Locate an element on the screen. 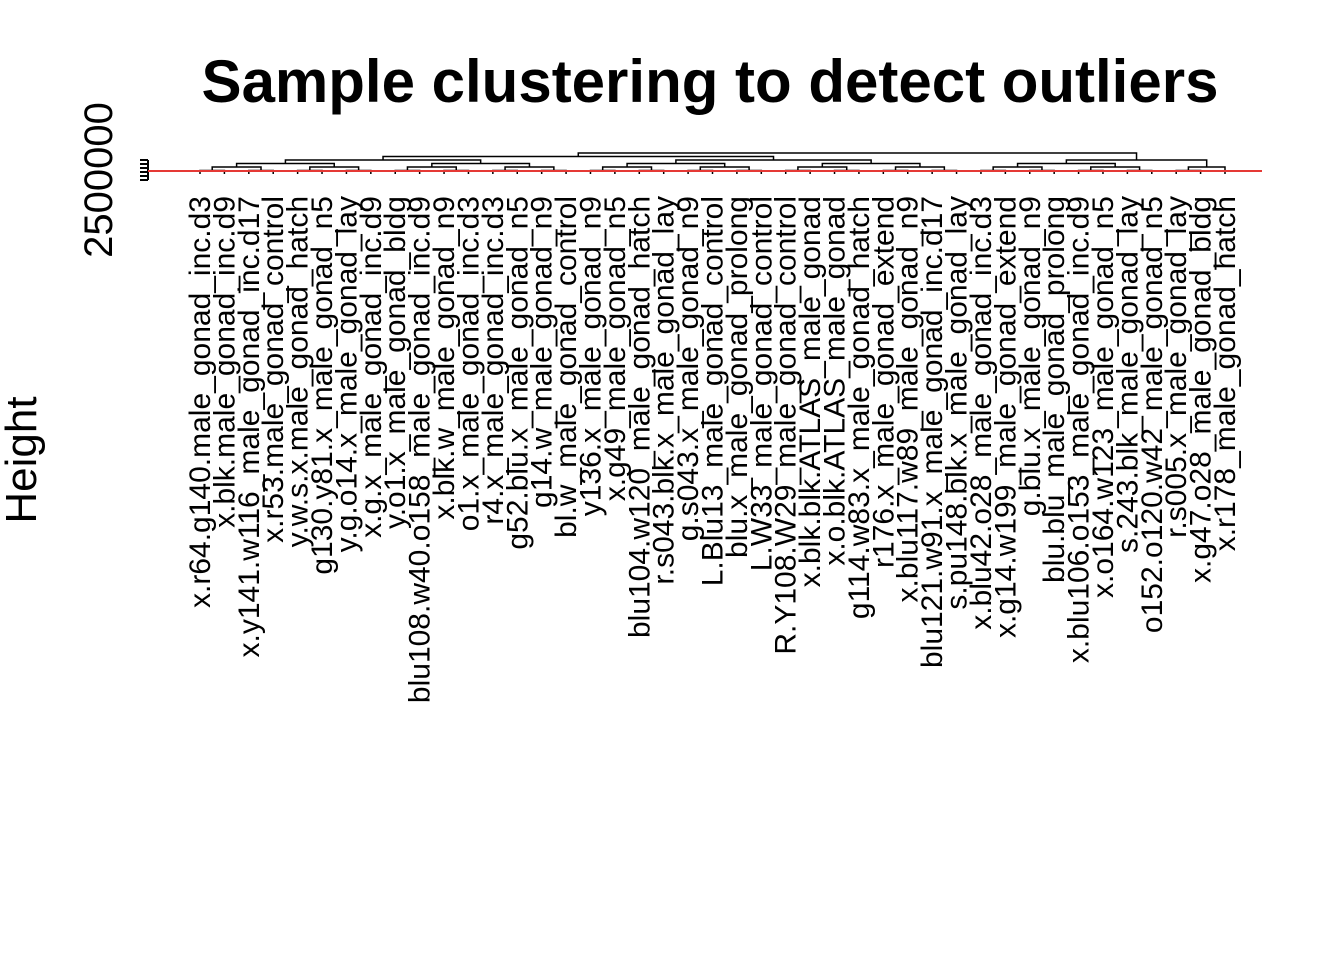 This screenshot has width=1344, height=960. leaf-label: s.pu148.blk.x_male_gonad_lay is located at coordinates (957, 403).